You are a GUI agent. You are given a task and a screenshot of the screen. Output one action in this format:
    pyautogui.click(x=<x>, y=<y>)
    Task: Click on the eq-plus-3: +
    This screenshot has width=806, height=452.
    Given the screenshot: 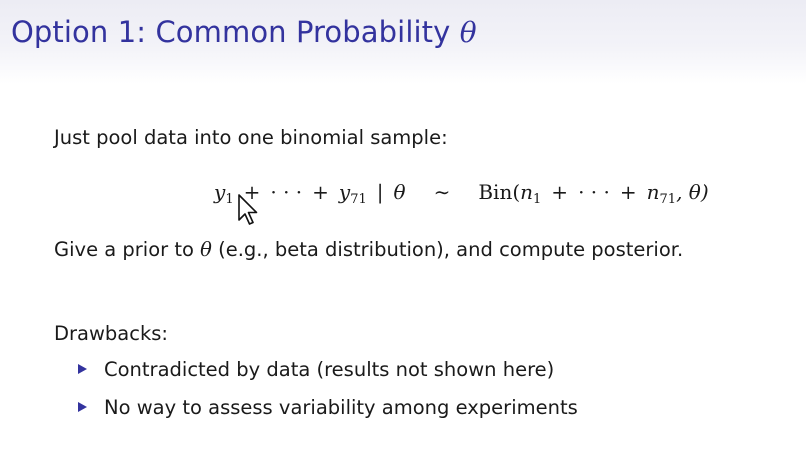 What is the action you would take?
    pyautogui.click(x=560, y=192)
    